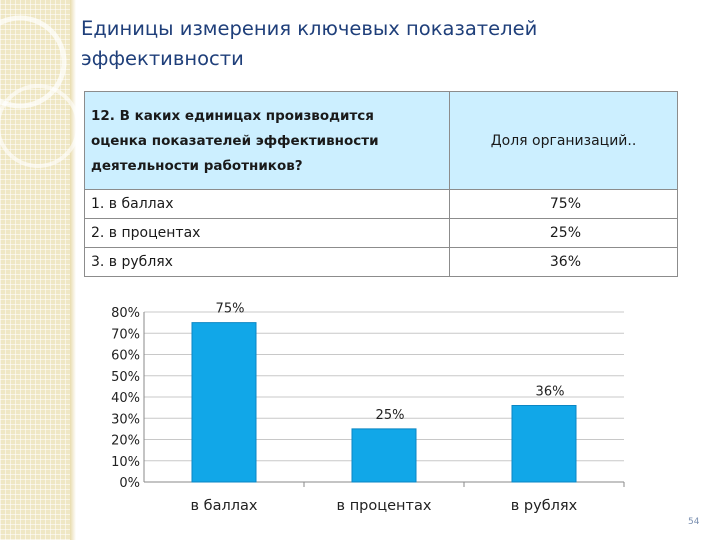  Describe the element at coordinates (230, 309) in the screenshot. I see `data-label: 75%` at that location.